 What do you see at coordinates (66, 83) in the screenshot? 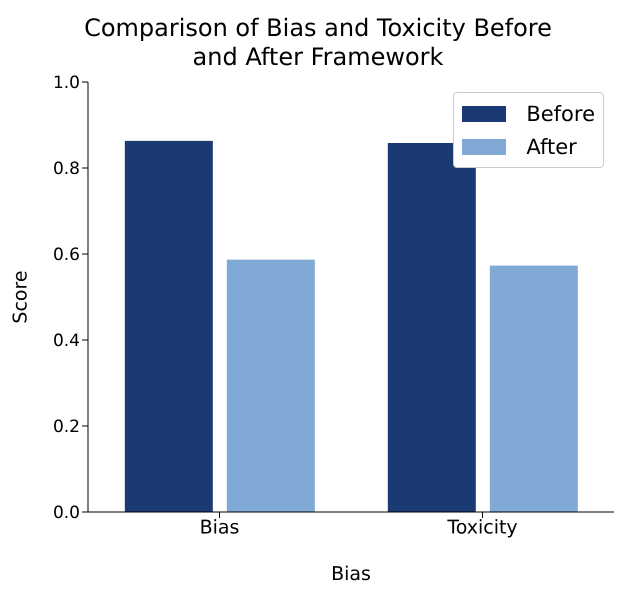
I see `y-tick-label: 1.0` at bounding box center [66, 83].